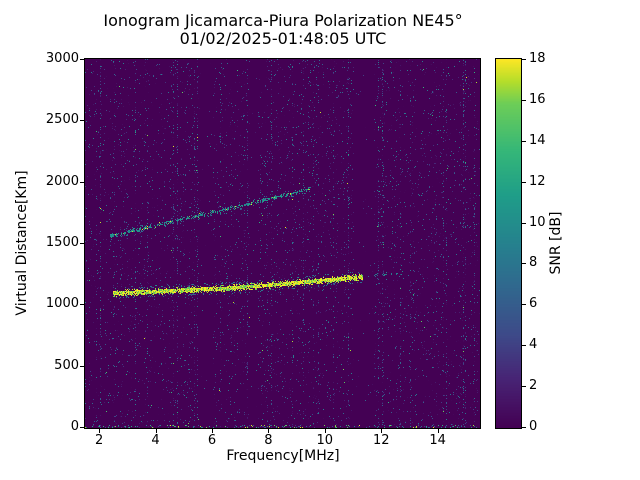 The width and height of the screenshot is (640, 480). Describe the element at coordinates (62, 181) in the screenshot. I see `y-tick-label: 2000` at that location.